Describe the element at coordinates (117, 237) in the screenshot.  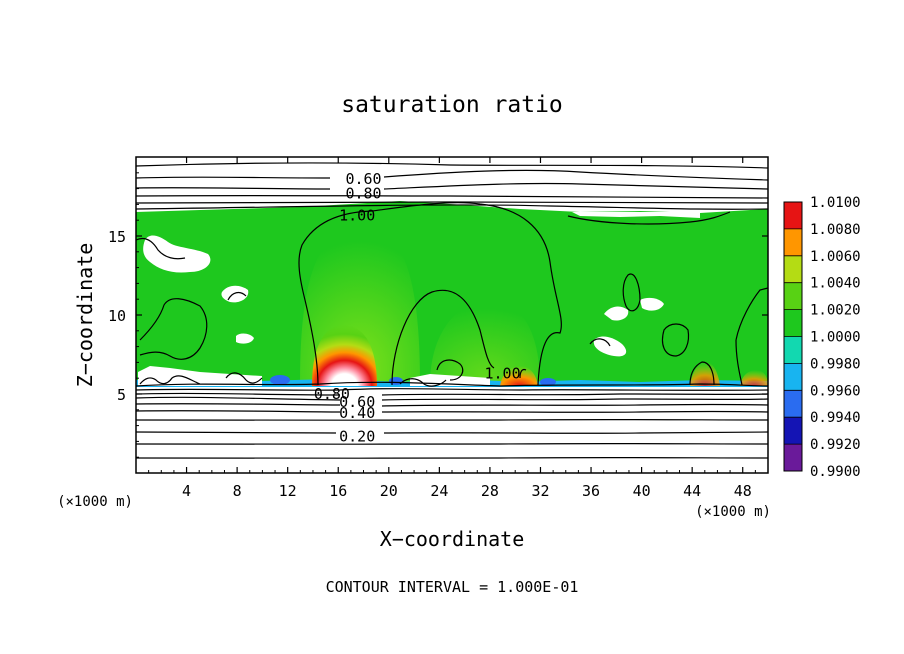
I see `y-tick-label: 15` at that location.